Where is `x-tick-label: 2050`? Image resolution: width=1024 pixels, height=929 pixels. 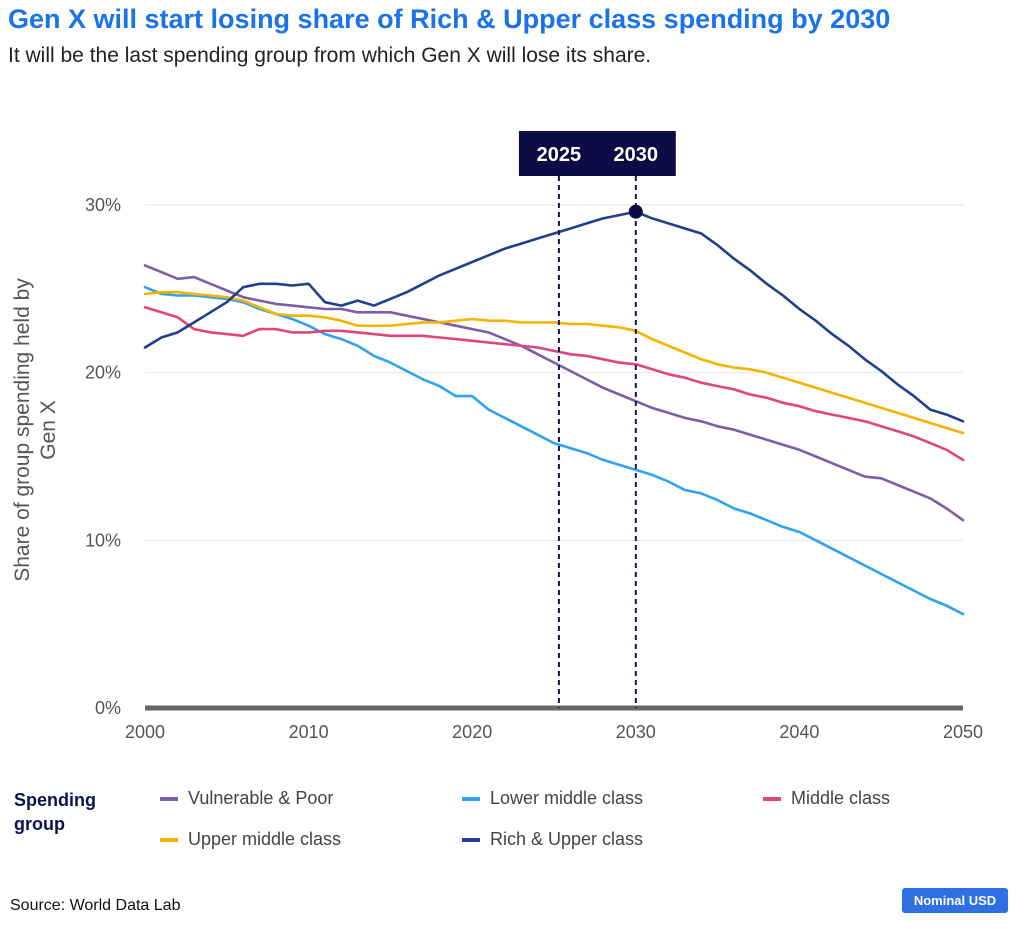 x-tick-label: 2050 is located at coordinates (963, 732).